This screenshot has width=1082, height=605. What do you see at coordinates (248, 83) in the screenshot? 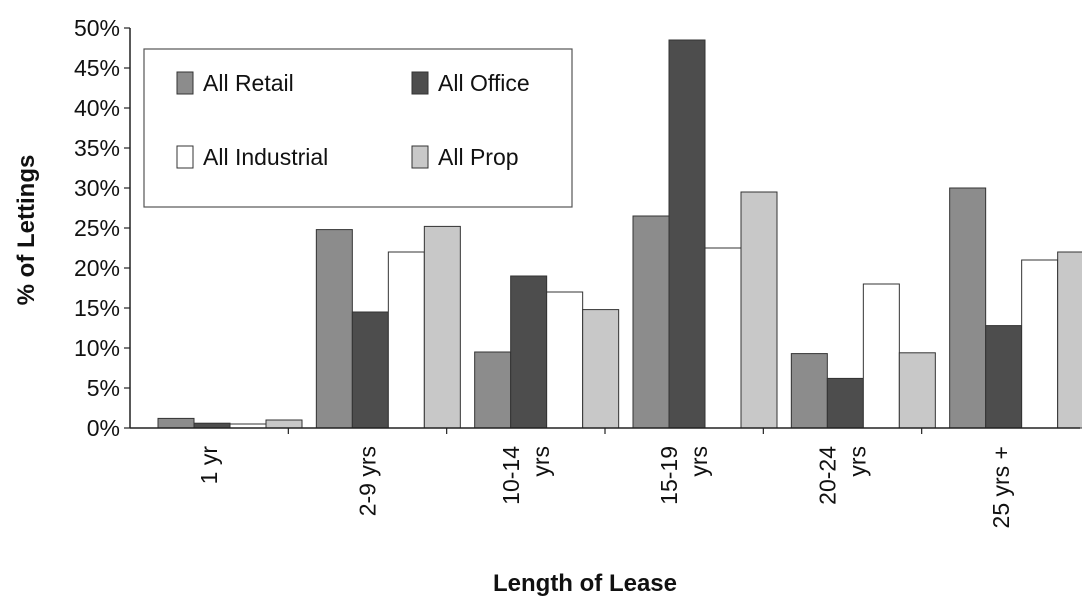
I see `legend-label: All Retail` at bounding box center [248, 83].